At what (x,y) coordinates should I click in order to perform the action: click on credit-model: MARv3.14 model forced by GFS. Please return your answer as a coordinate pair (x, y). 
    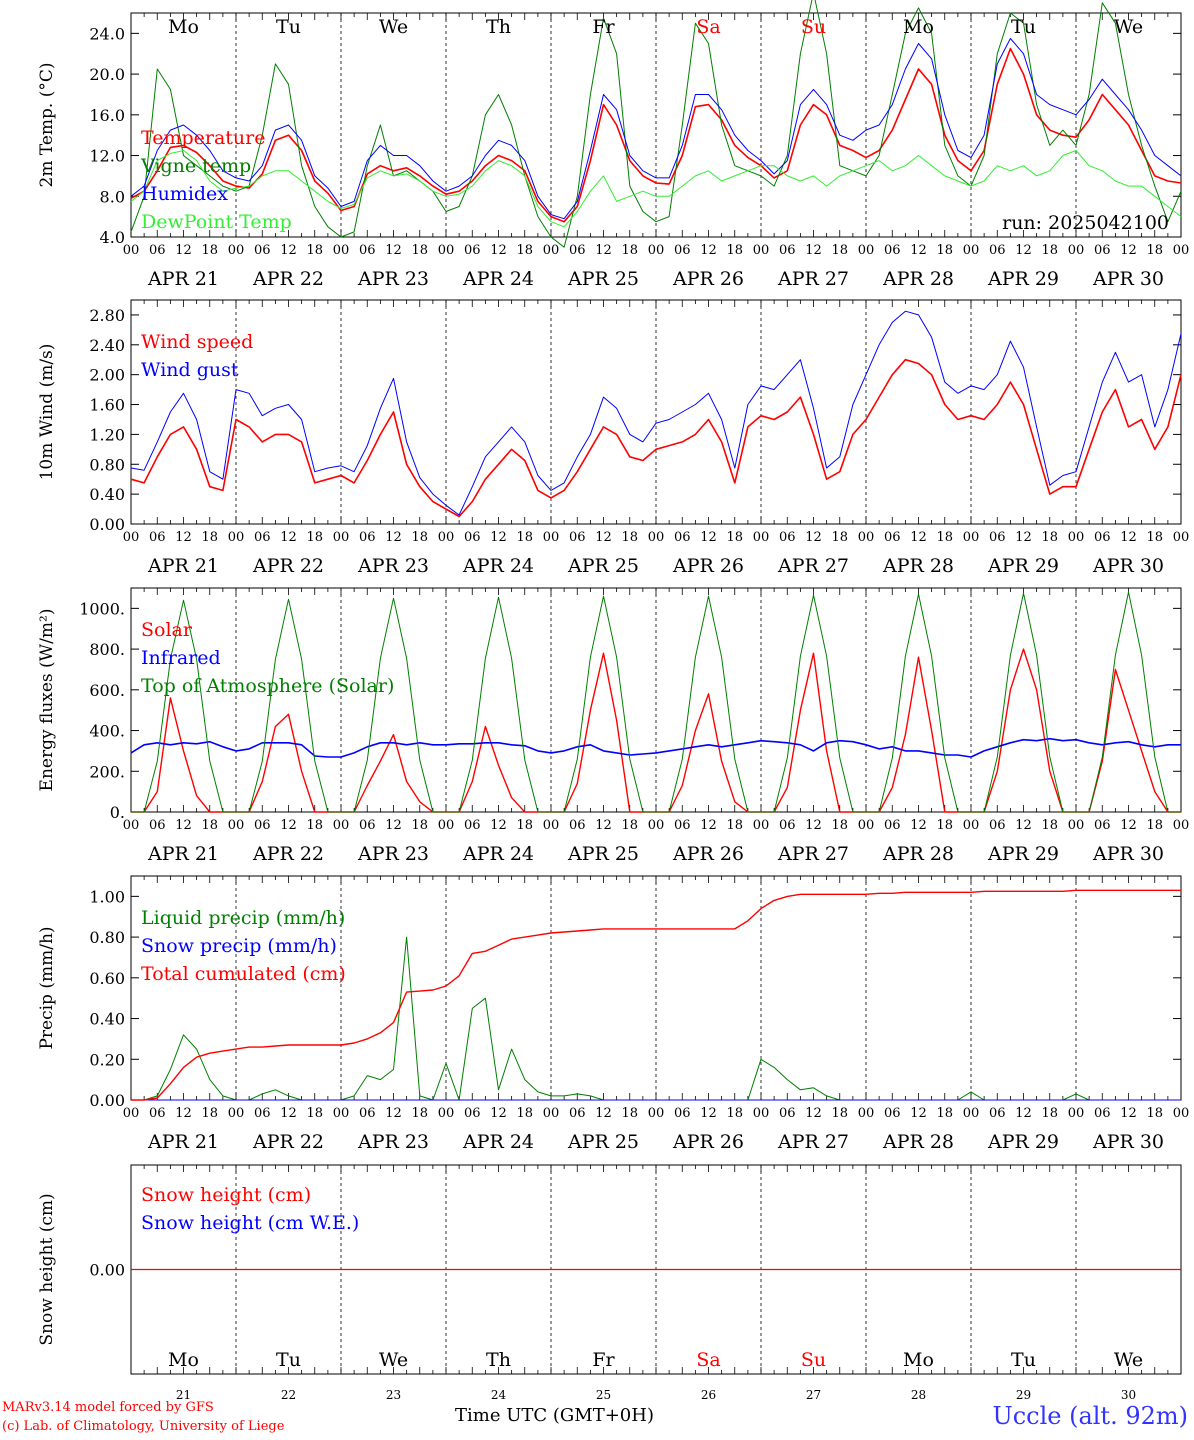
    Looking at the image, I should click on (108, 1407).